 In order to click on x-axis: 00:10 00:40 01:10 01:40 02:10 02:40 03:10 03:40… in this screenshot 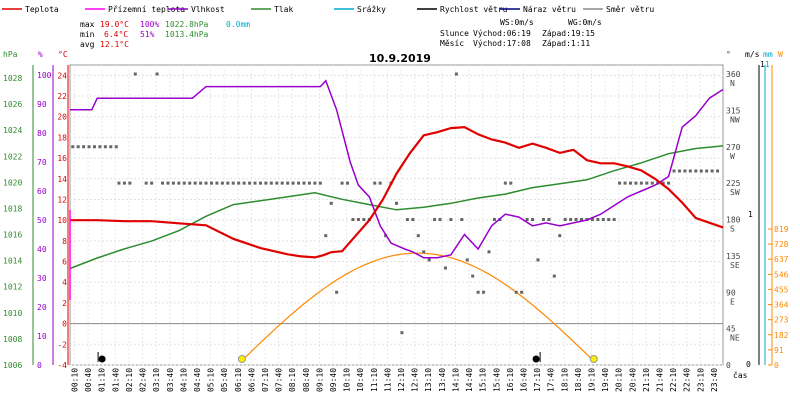, I will do `click(395, 380)`.